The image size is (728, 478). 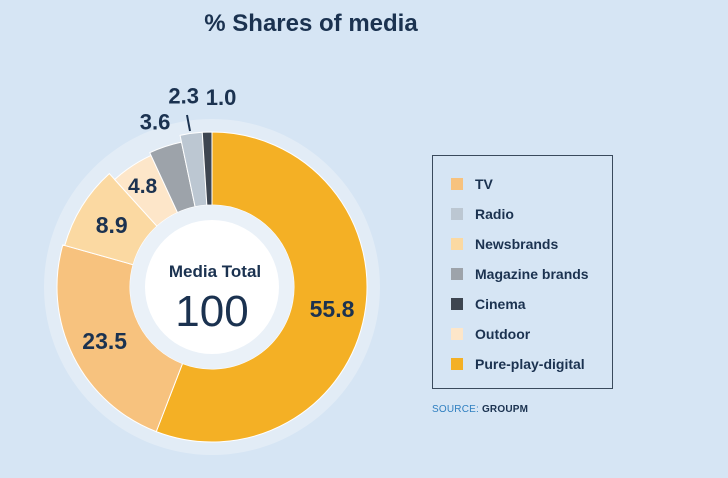 I want to click on source-prefix: SOURCE:, so click(x=457, y=409).